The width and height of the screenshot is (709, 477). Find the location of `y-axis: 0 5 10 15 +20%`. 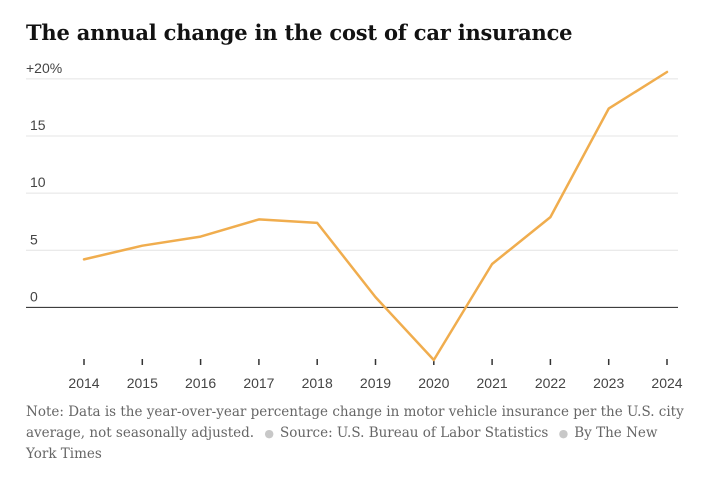

y-axis: 0 5 10 15 +20% is located at coordinates (44, 182).